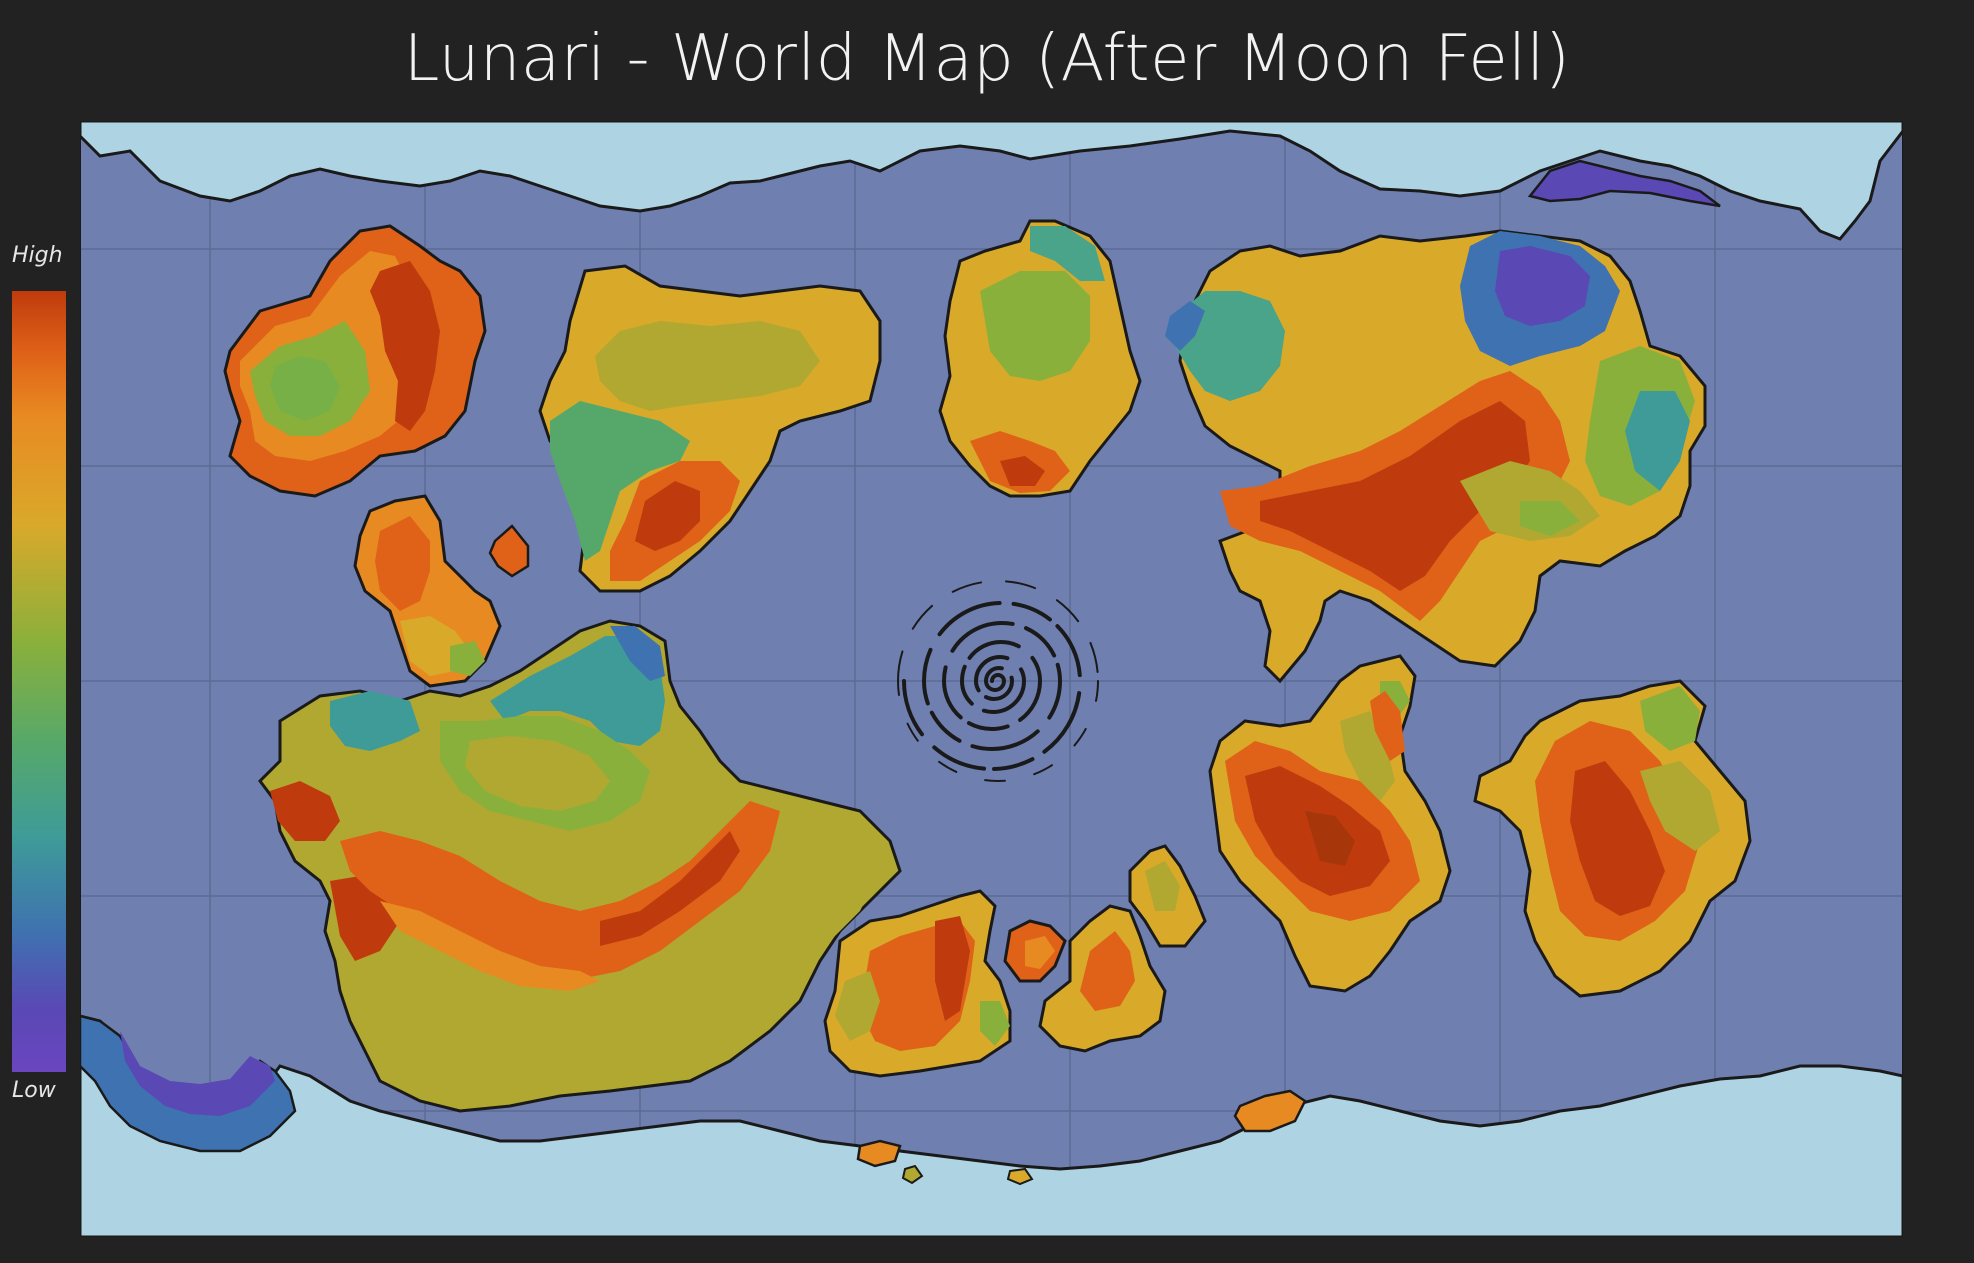  Describe the element at coordinates (441, 591) in the screenshot. I see `northwest-islet` at that location.